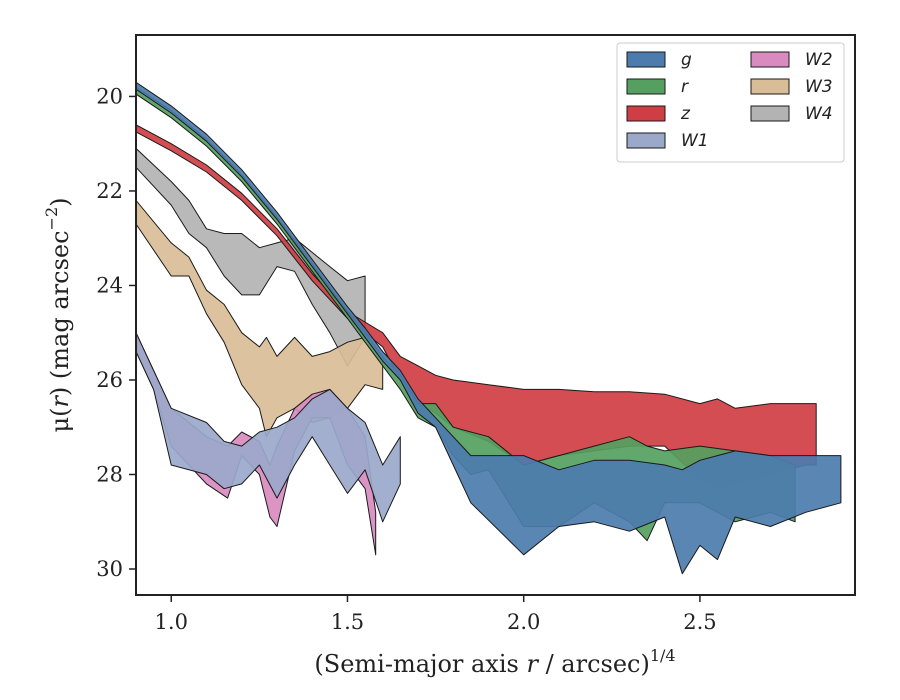 The height and width of the screenshot is (700, 900). Describe the element at coordinates (685, 87) in the screenshot. I see `legend-label-r: r` at that location.